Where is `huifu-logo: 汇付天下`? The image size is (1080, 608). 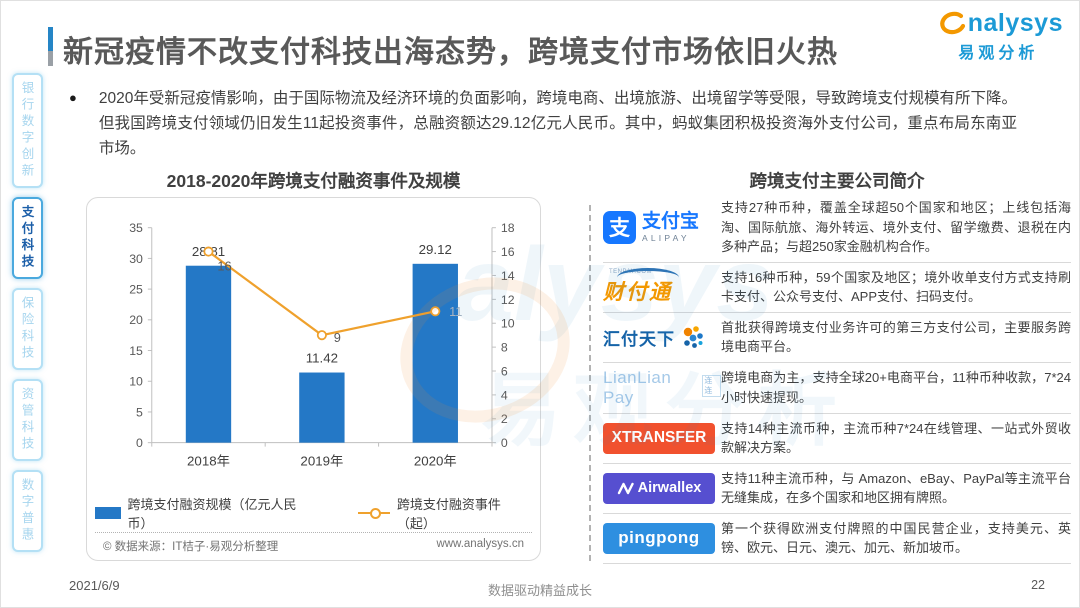
huifu-logo: 汇付天下 is located at coordinates (654, 337).